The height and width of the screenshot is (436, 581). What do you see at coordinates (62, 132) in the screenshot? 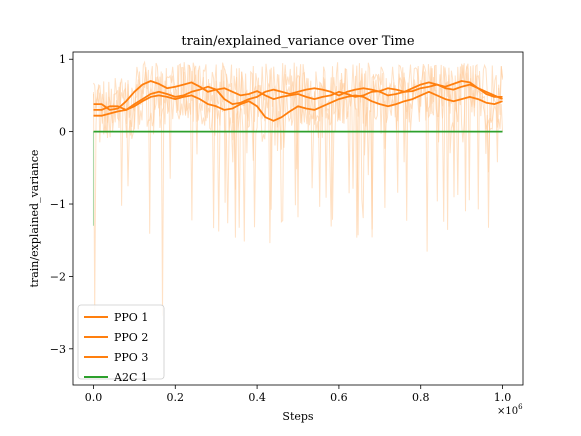
I see `y-tick-label: 0` at bounding box center [62, 132].